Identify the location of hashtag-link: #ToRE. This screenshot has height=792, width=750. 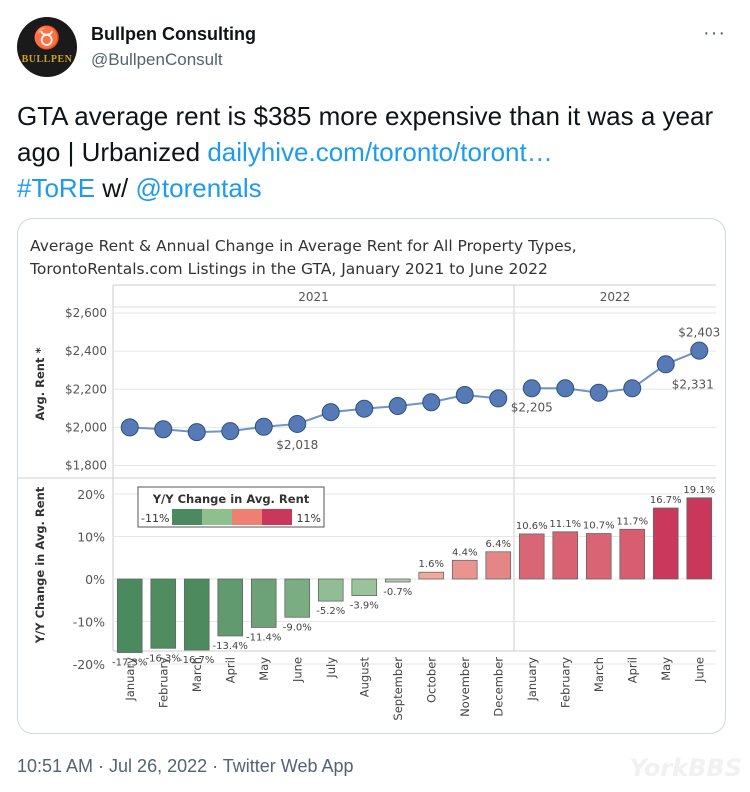
(56, 188).